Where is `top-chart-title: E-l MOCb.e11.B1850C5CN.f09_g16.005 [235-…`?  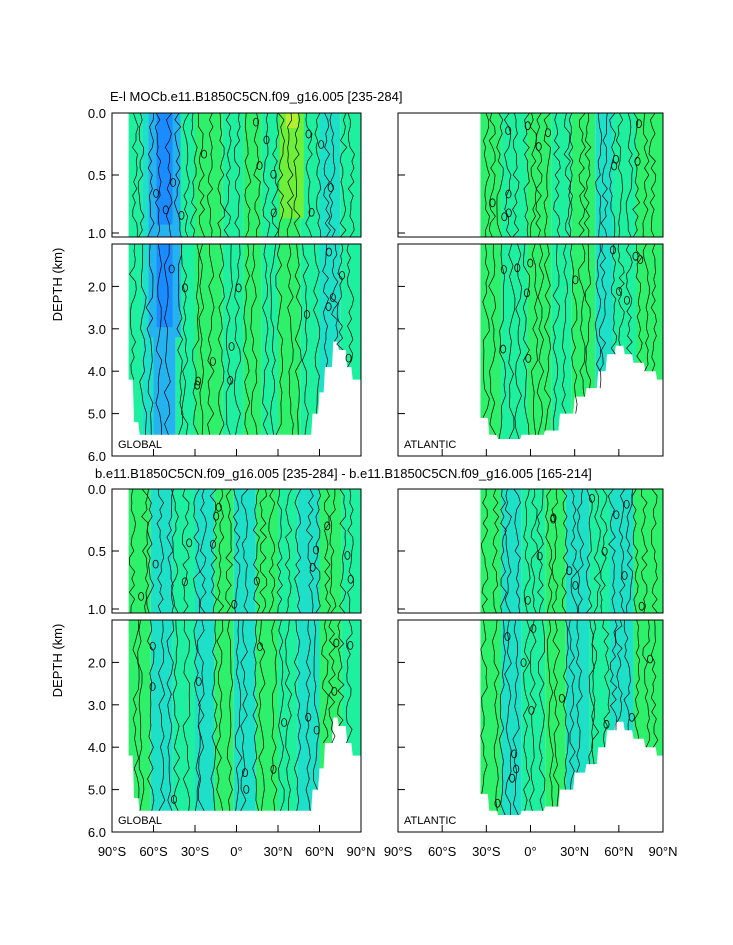
top-chart-title: E-l MOCb.e11.B1850C5CN.f09_g16.005 [235-… is located at coordinates (256, 96).